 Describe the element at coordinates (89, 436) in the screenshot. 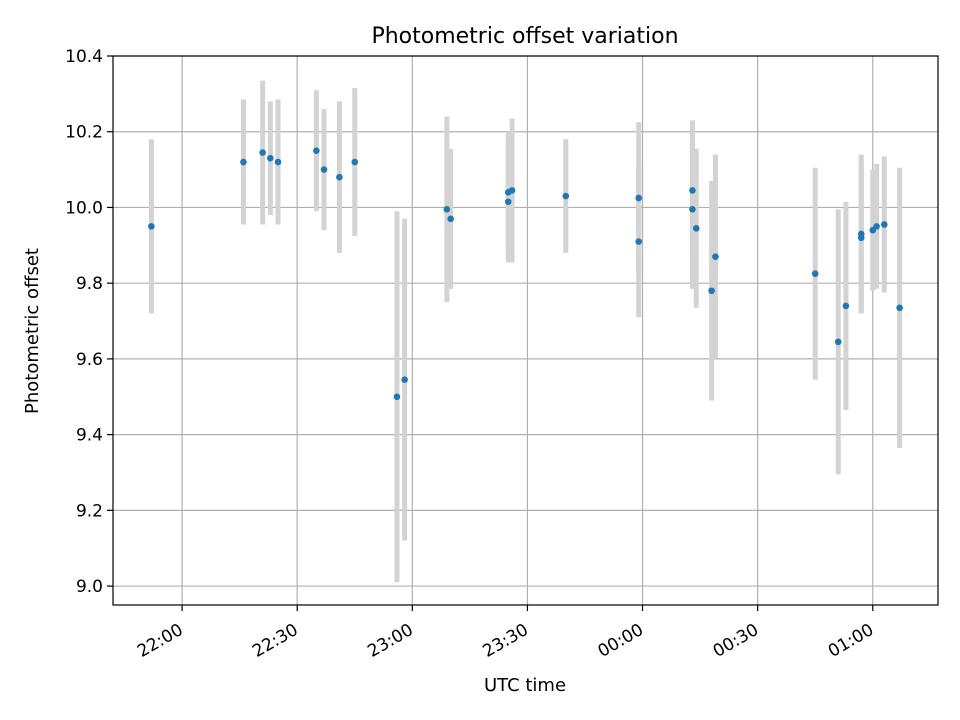

I see `y-tick-label: 9.4` at that location.